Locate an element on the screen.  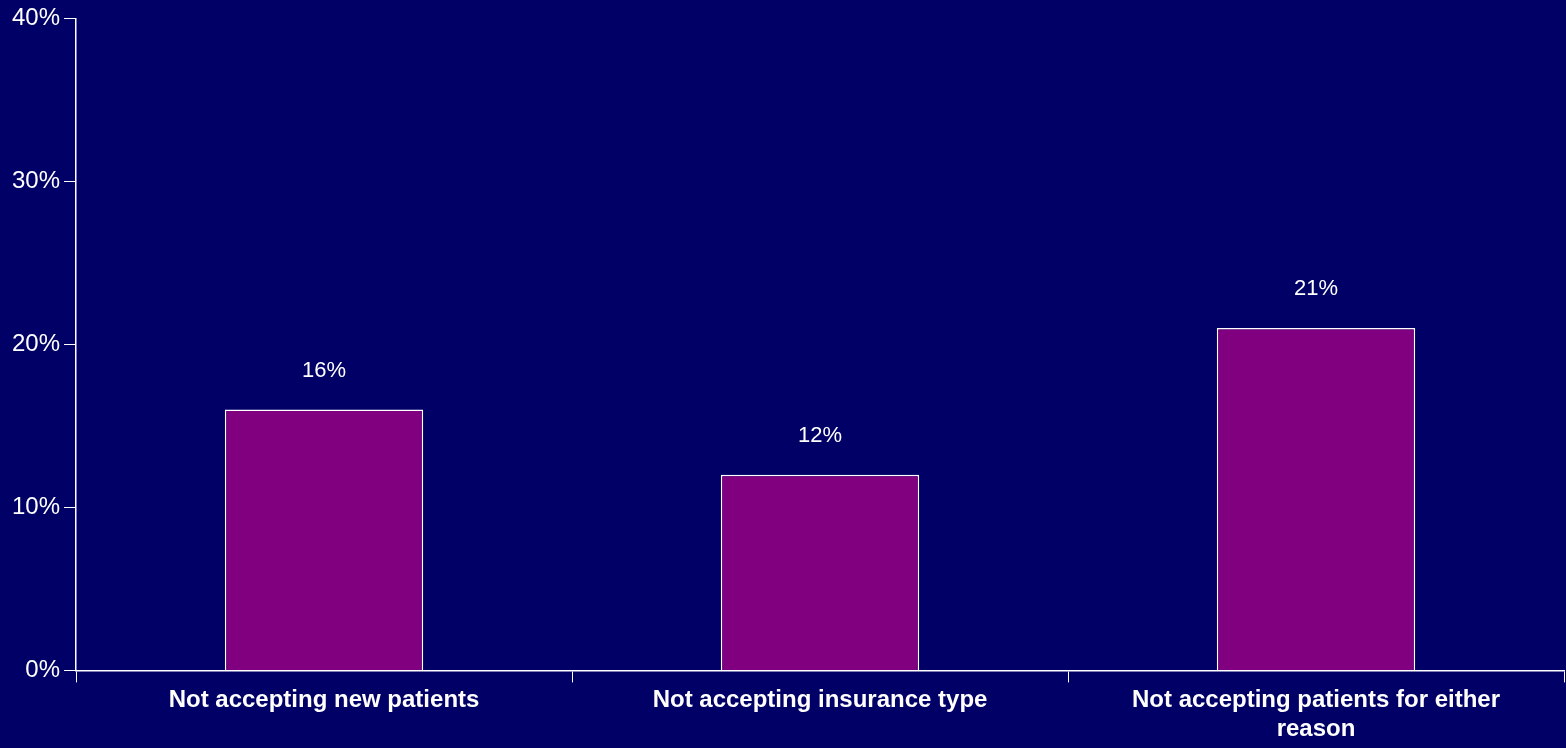
y-tick-label: 0% is located at coordinates (43, 669).